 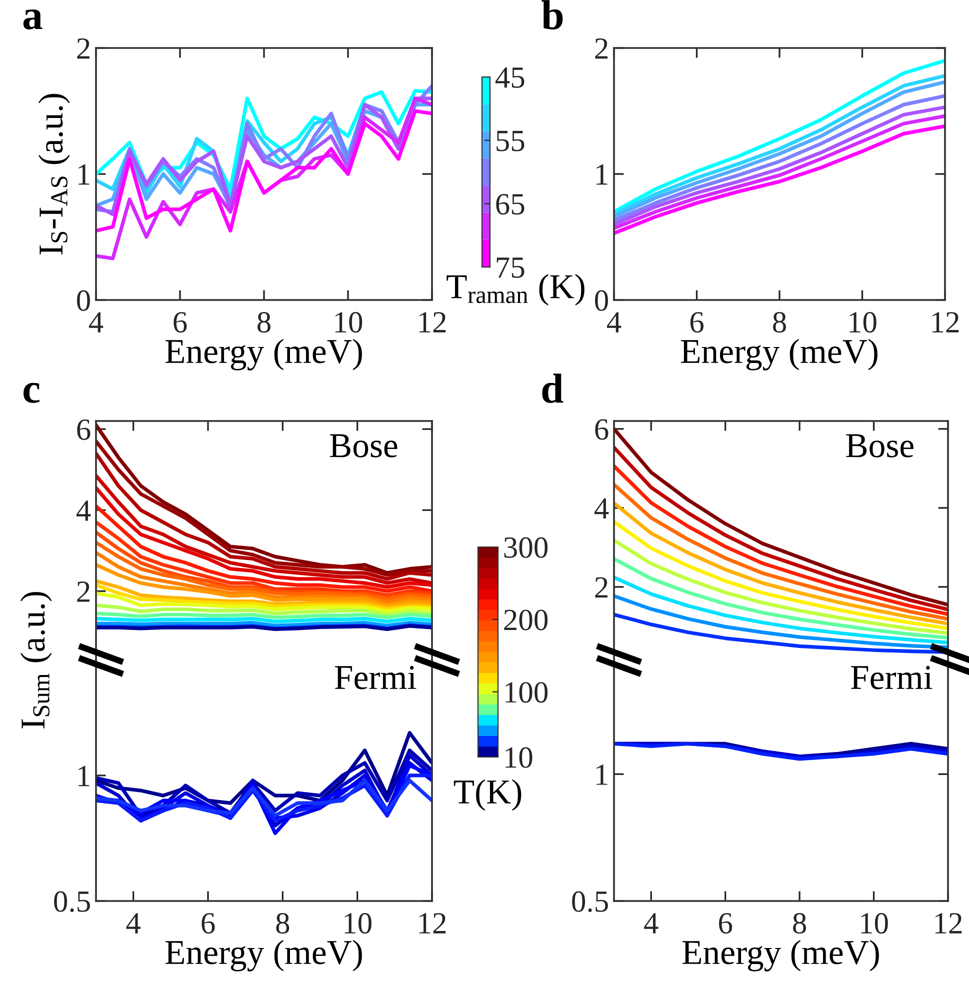 What do you see at coordinates (553, 388) in the screenshot?
I see `chart-title: d` at bounding box center [553, 388].